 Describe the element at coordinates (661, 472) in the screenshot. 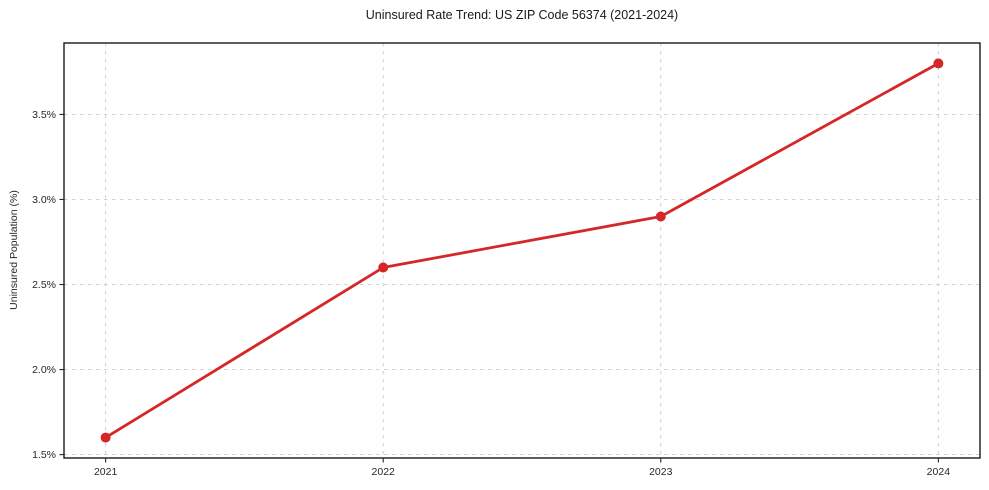

I see `x-tick-label: 2023` at that location.